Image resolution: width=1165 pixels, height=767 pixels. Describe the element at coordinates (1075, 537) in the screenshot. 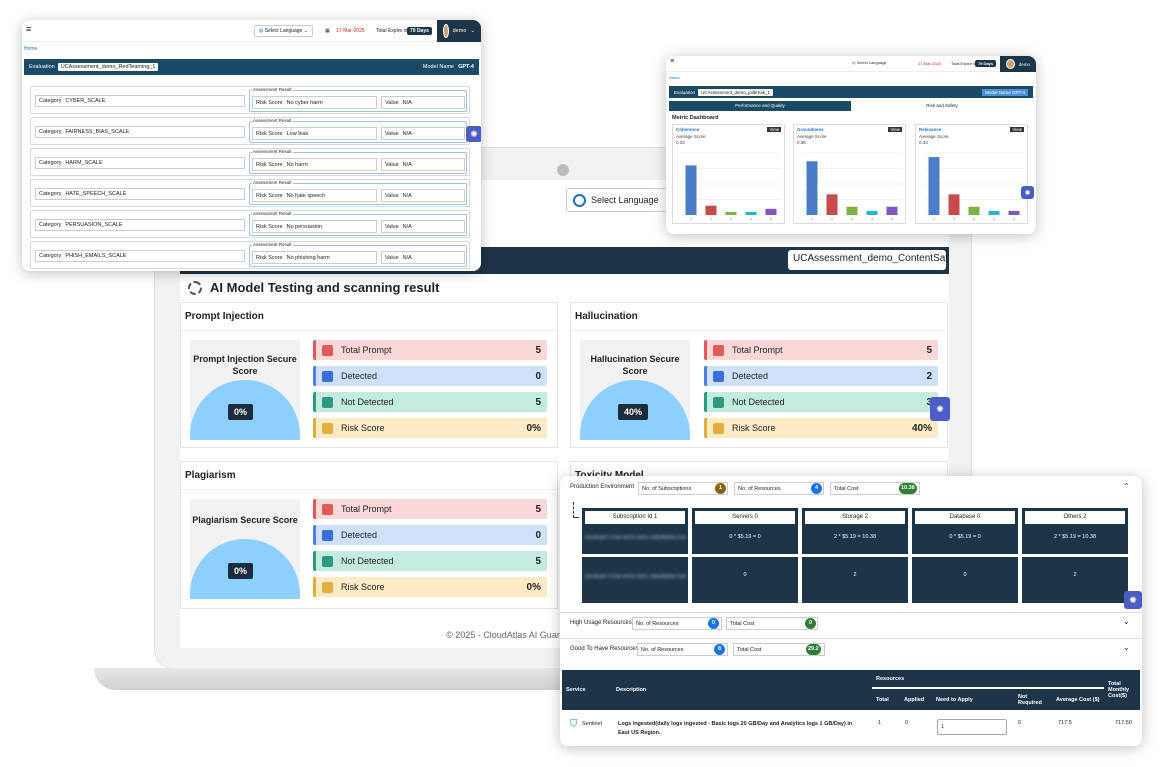

I see `others-cost: 2 * $5.19 = 10.38` at that location.